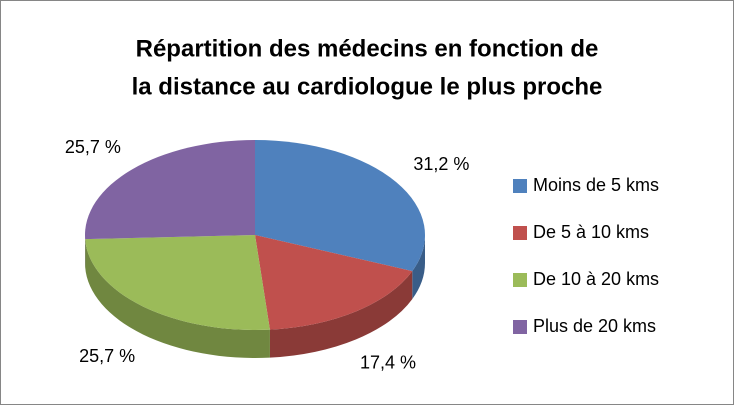 The height and width of the screenshot is (405, 734). I want to click on data-label: 17,4 %, so click(388, 363).